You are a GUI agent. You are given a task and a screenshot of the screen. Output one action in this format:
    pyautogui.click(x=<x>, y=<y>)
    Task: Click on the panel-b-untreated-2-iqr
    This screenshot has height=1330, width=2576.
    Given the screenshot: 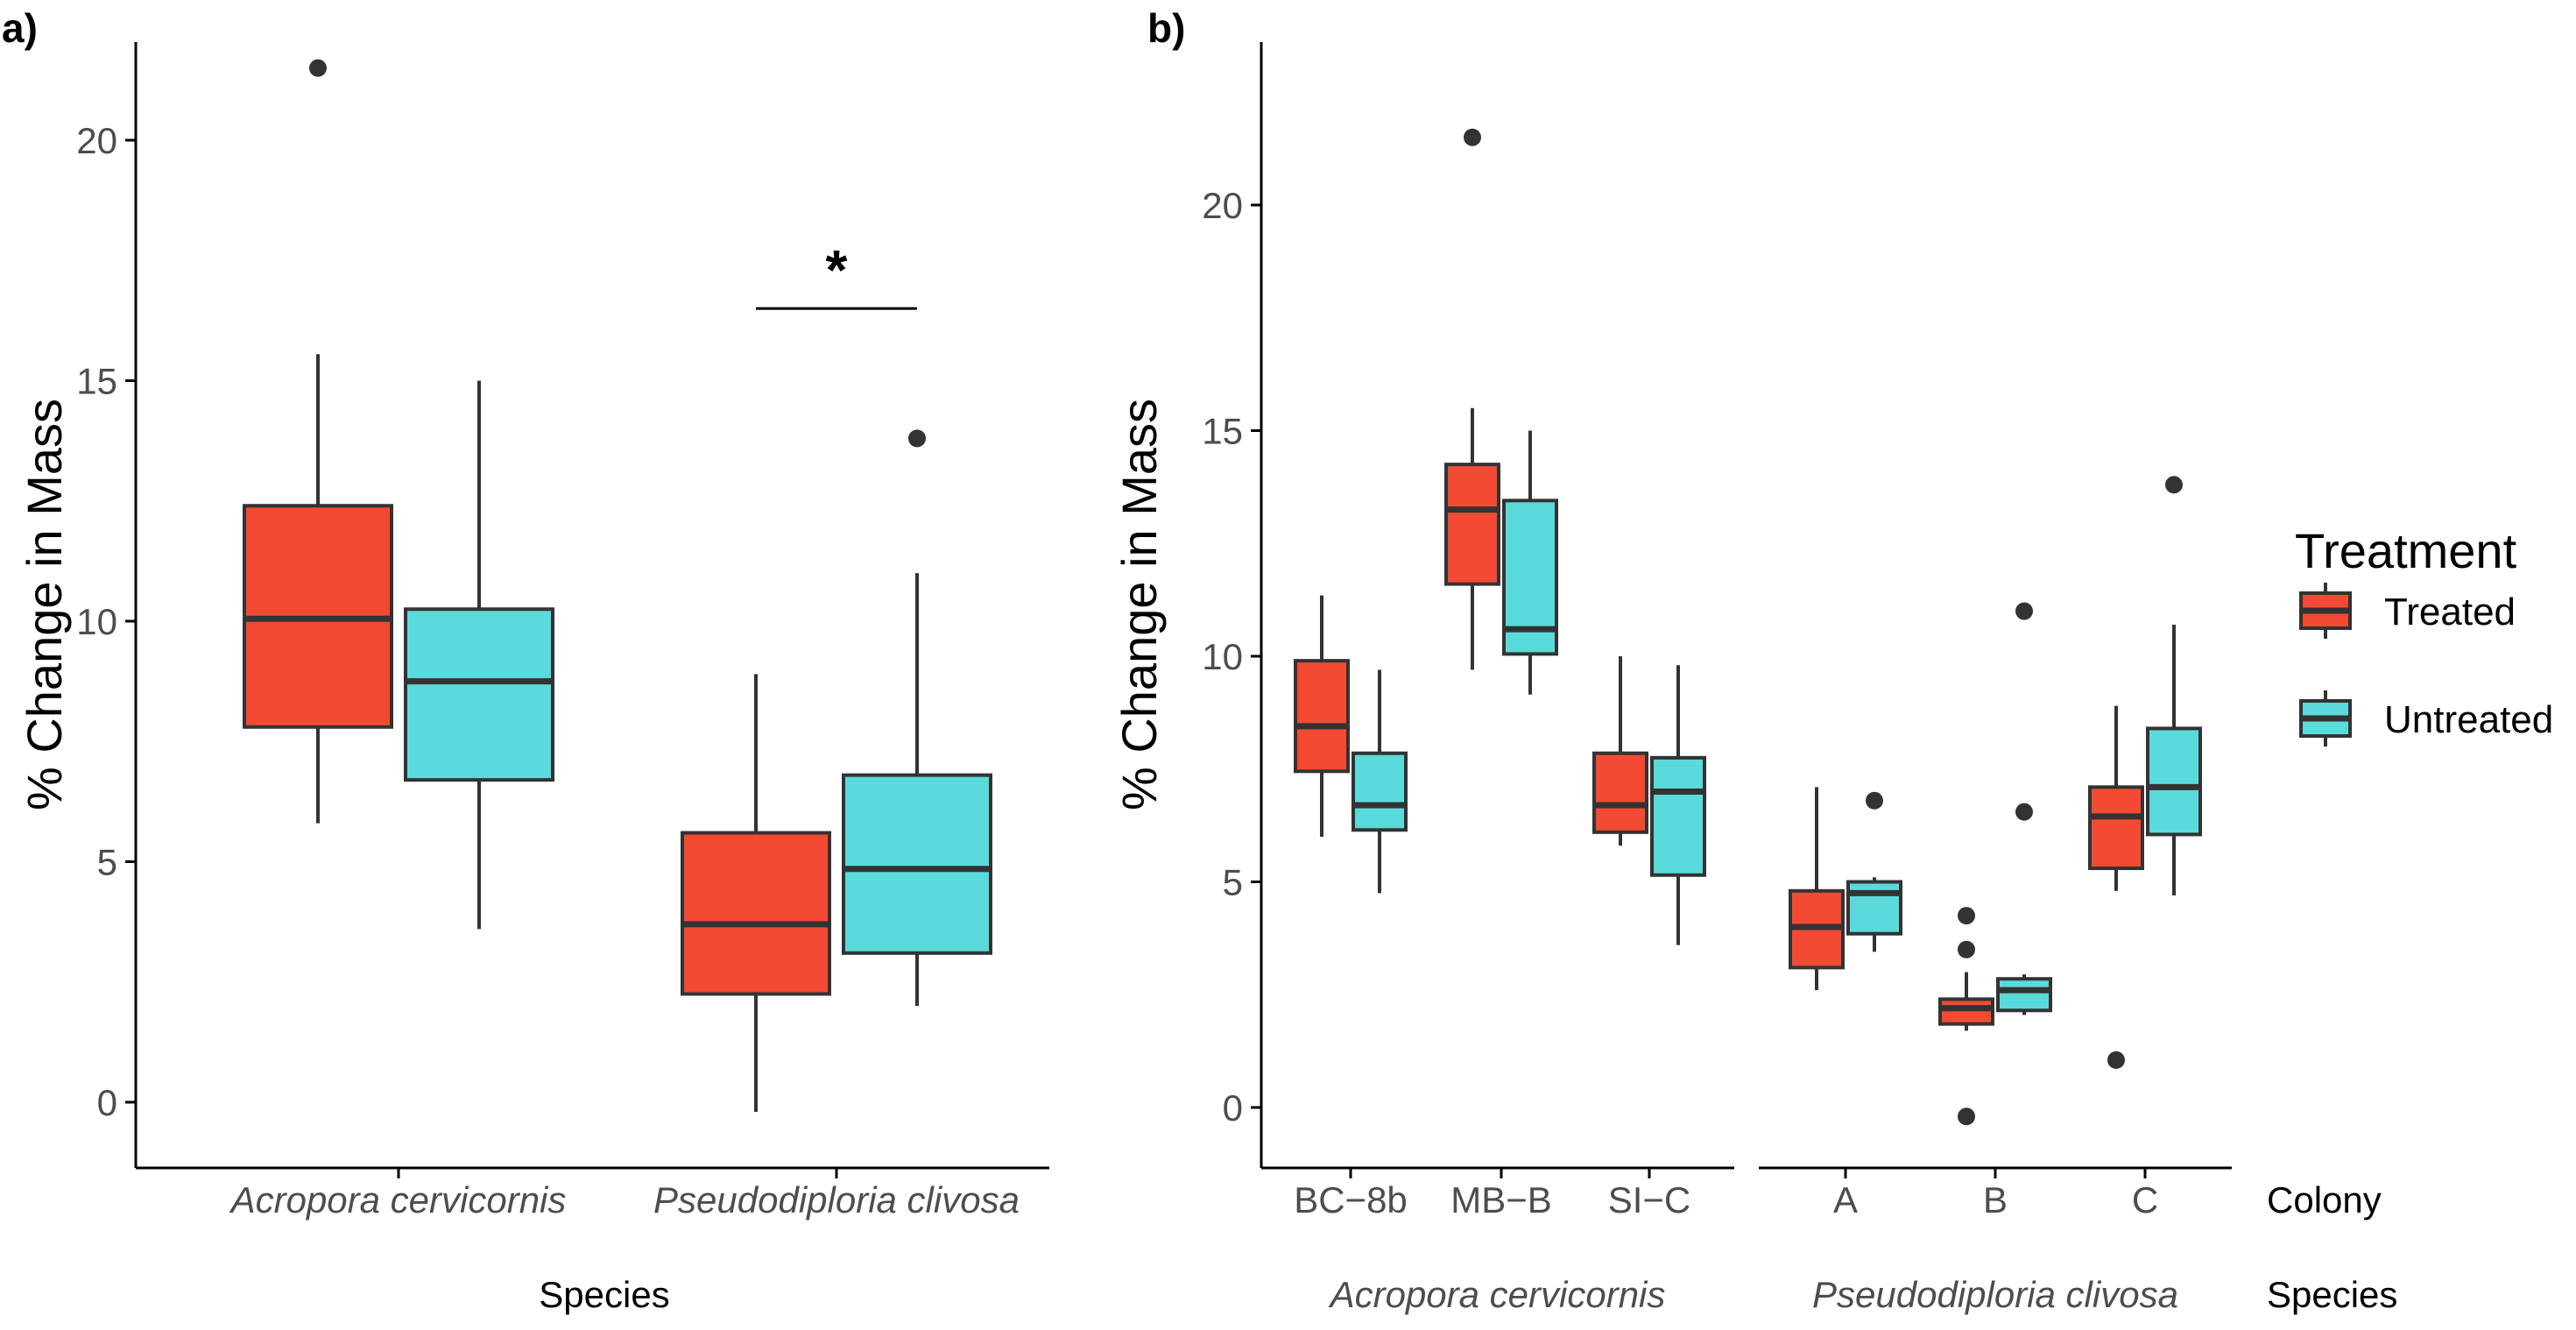 What is the action you would take?
    pyautogui.click(x=1678, y=816)
    